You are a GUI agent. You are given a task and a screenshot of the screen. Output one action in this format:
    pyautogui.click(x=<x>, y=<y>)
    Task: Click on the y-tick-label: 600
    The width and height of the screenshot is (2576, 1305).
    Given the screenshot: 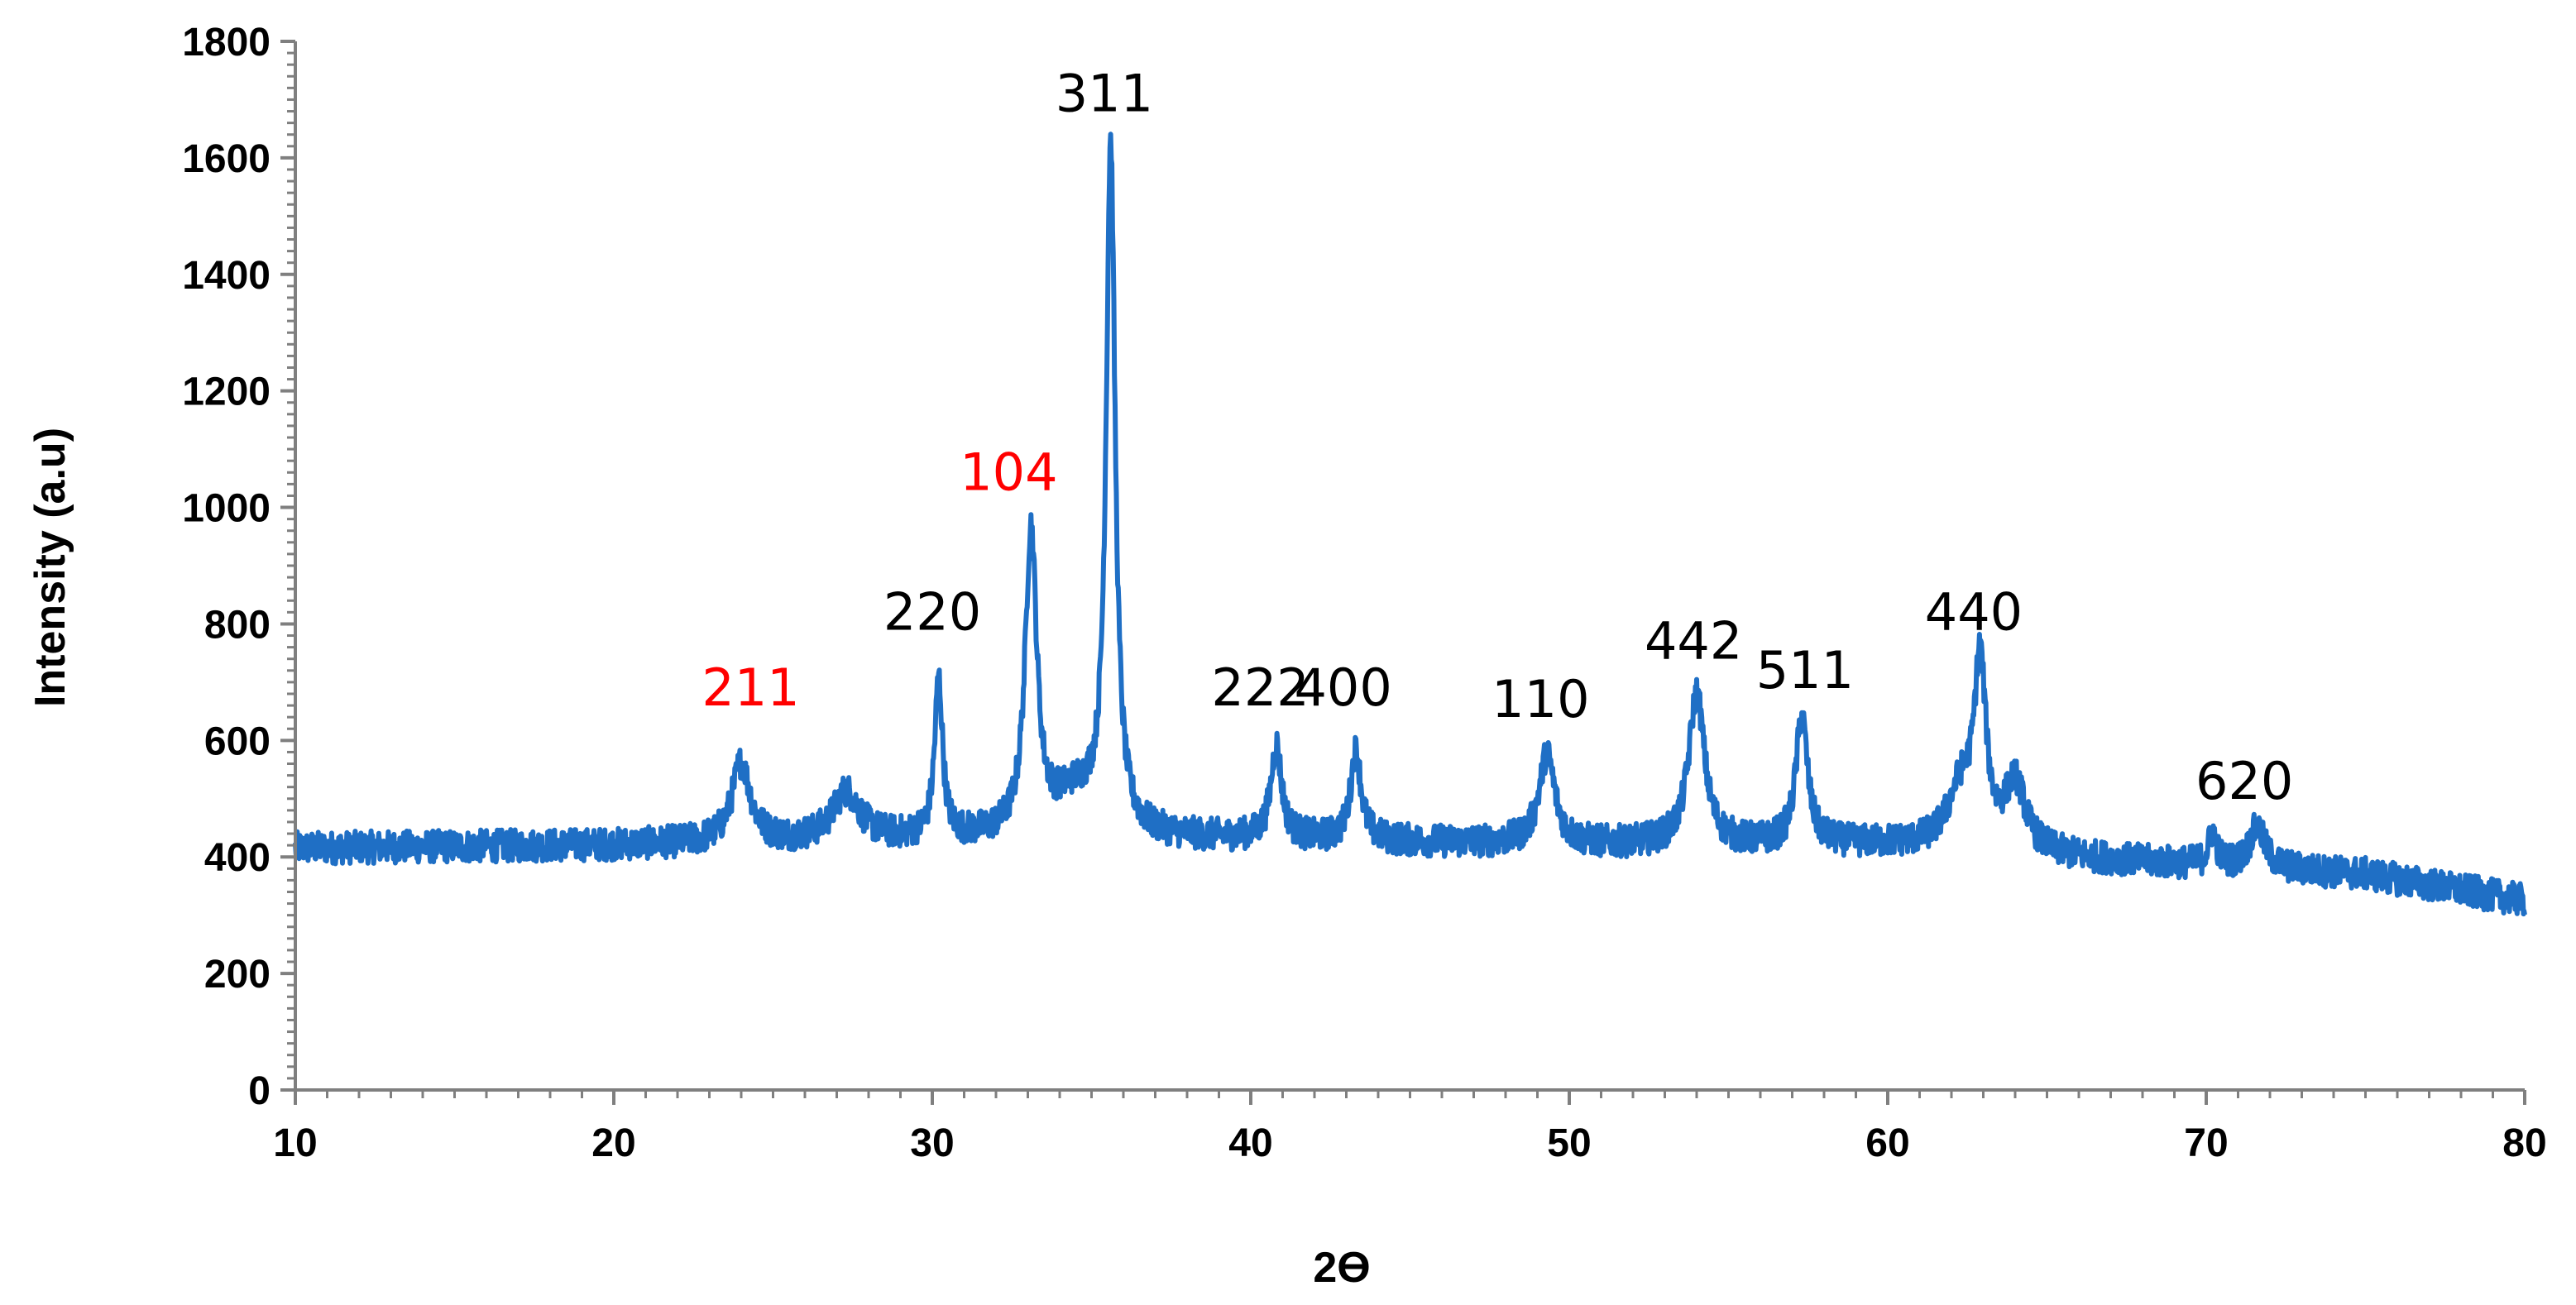 What is the action you would take?
    pyautogui.click(x=237, y=741)
    